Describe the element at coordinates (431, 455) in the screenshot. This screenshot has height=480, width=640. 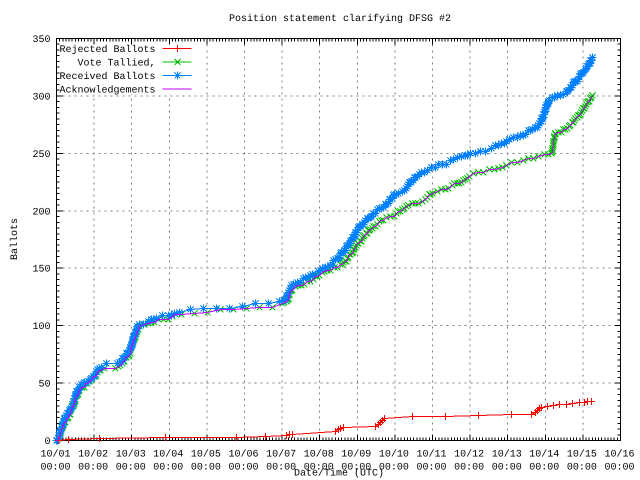
I see `svg-text: 10/11` at that location.